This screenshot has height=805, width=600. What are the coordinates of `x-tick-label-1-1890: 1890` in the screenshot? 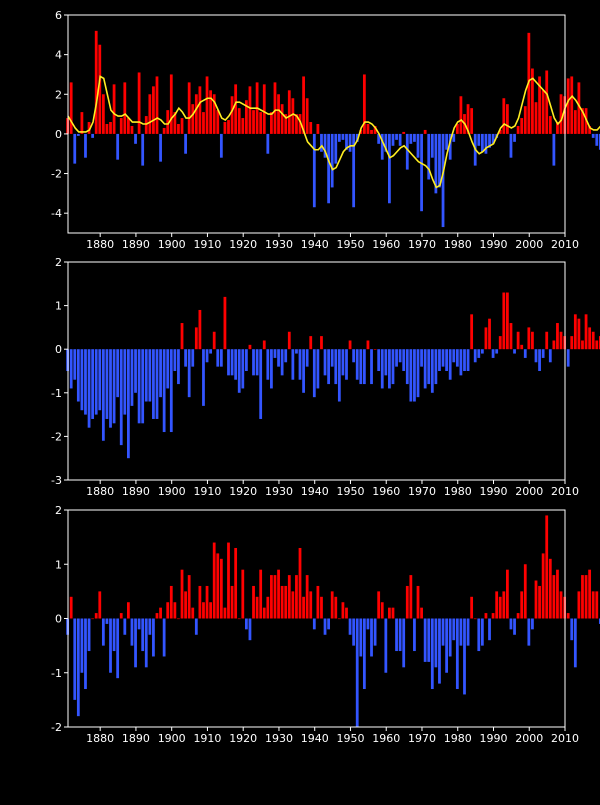 It's located at (136, 244).